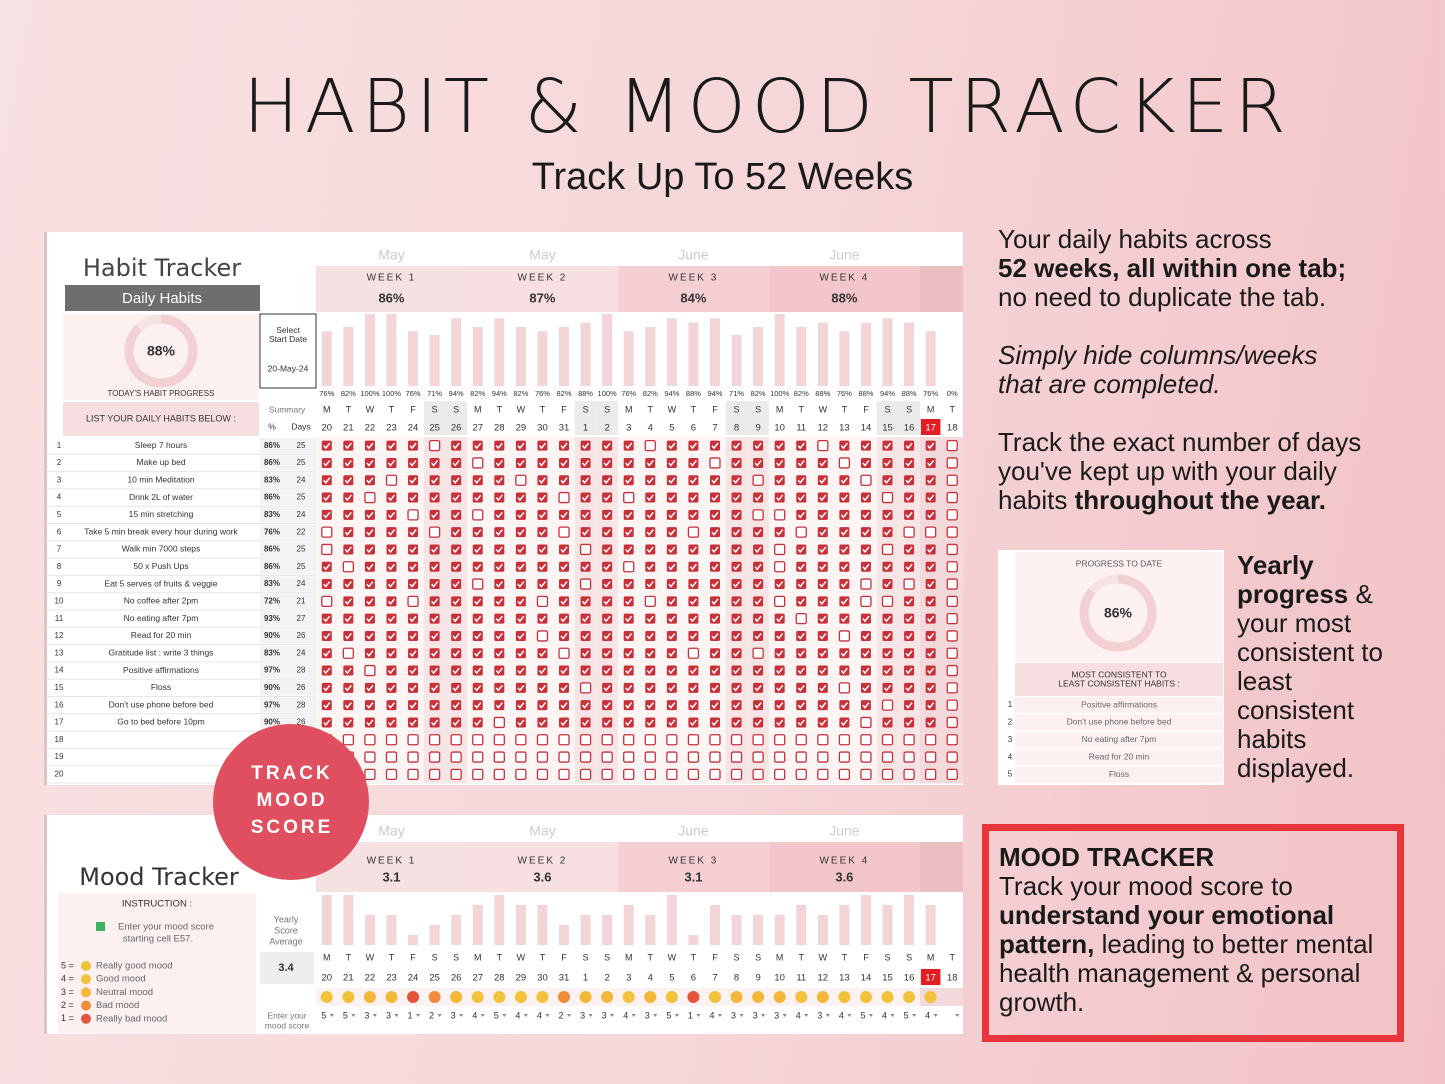 The image size is (1445, 1084). I want to click on habit-days: 22, so click(301, 531).